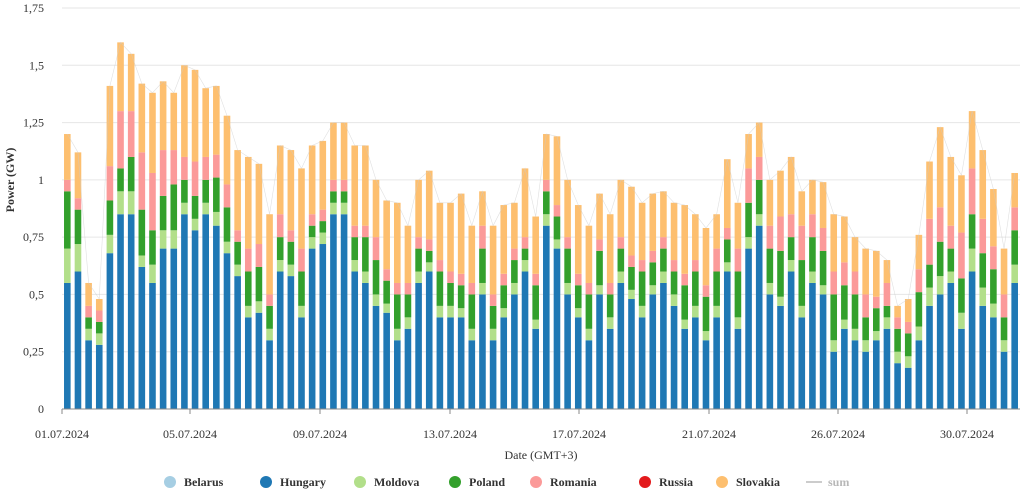  Describe the element at coordinates (33, 8) in the screenshot. I see `y-tick-label: 1,75` at that location.